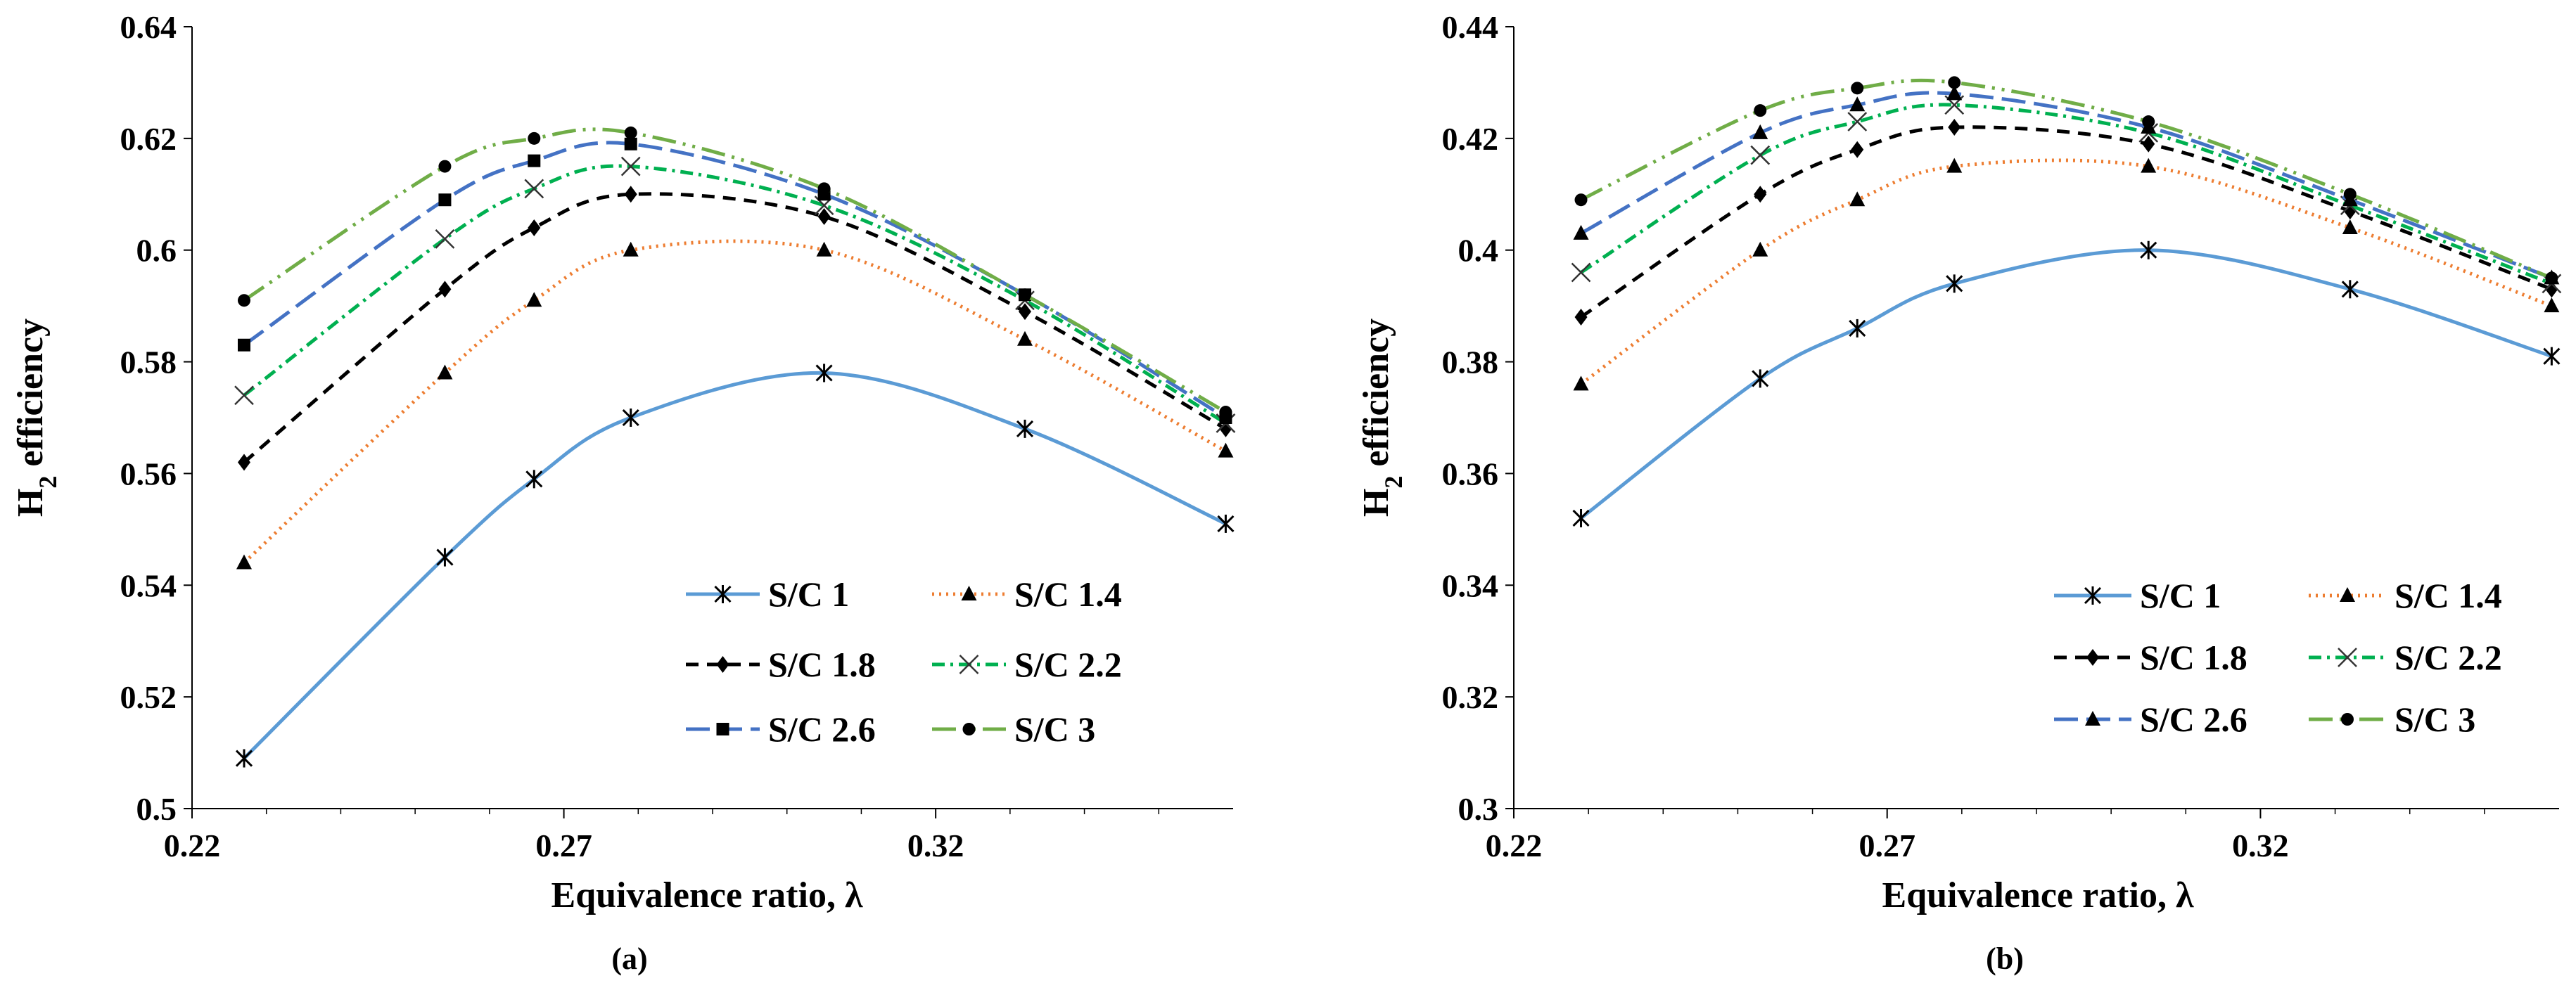  What do you see at coordinates (2448, 658) in the screenshot?
I see `legend-label: S/C 2.2` at bounding box center [2448, 658].